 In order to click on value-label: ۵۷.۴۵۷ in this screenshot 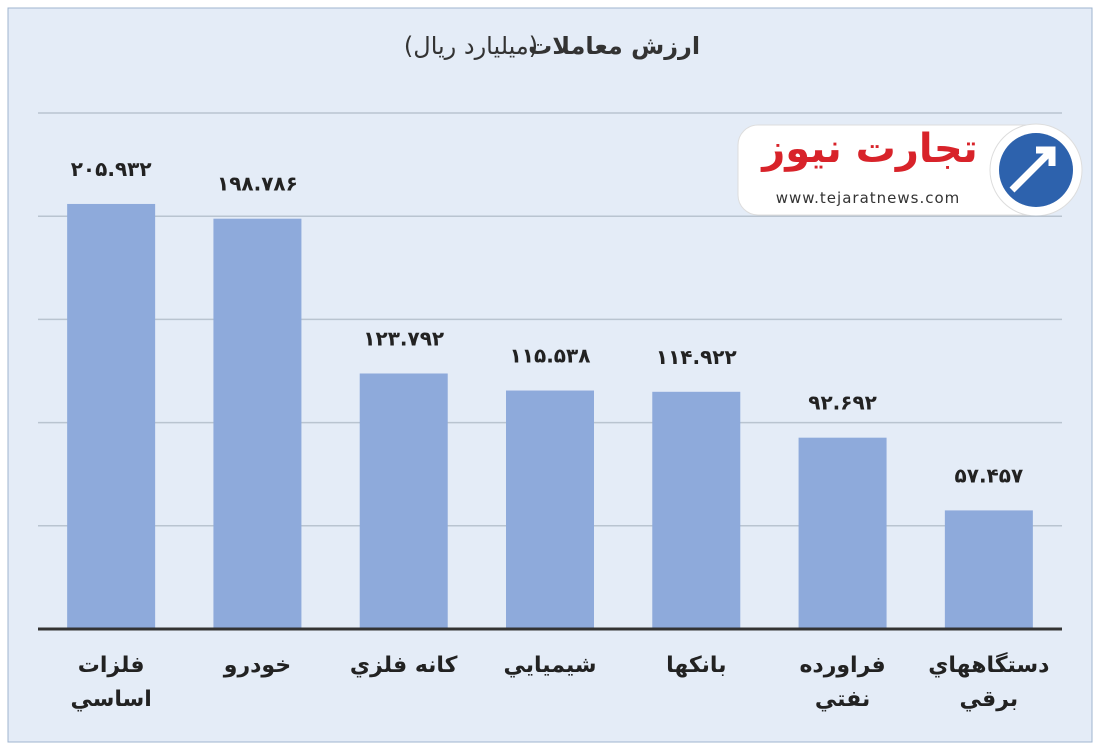, I will do `click(989, 475)`.